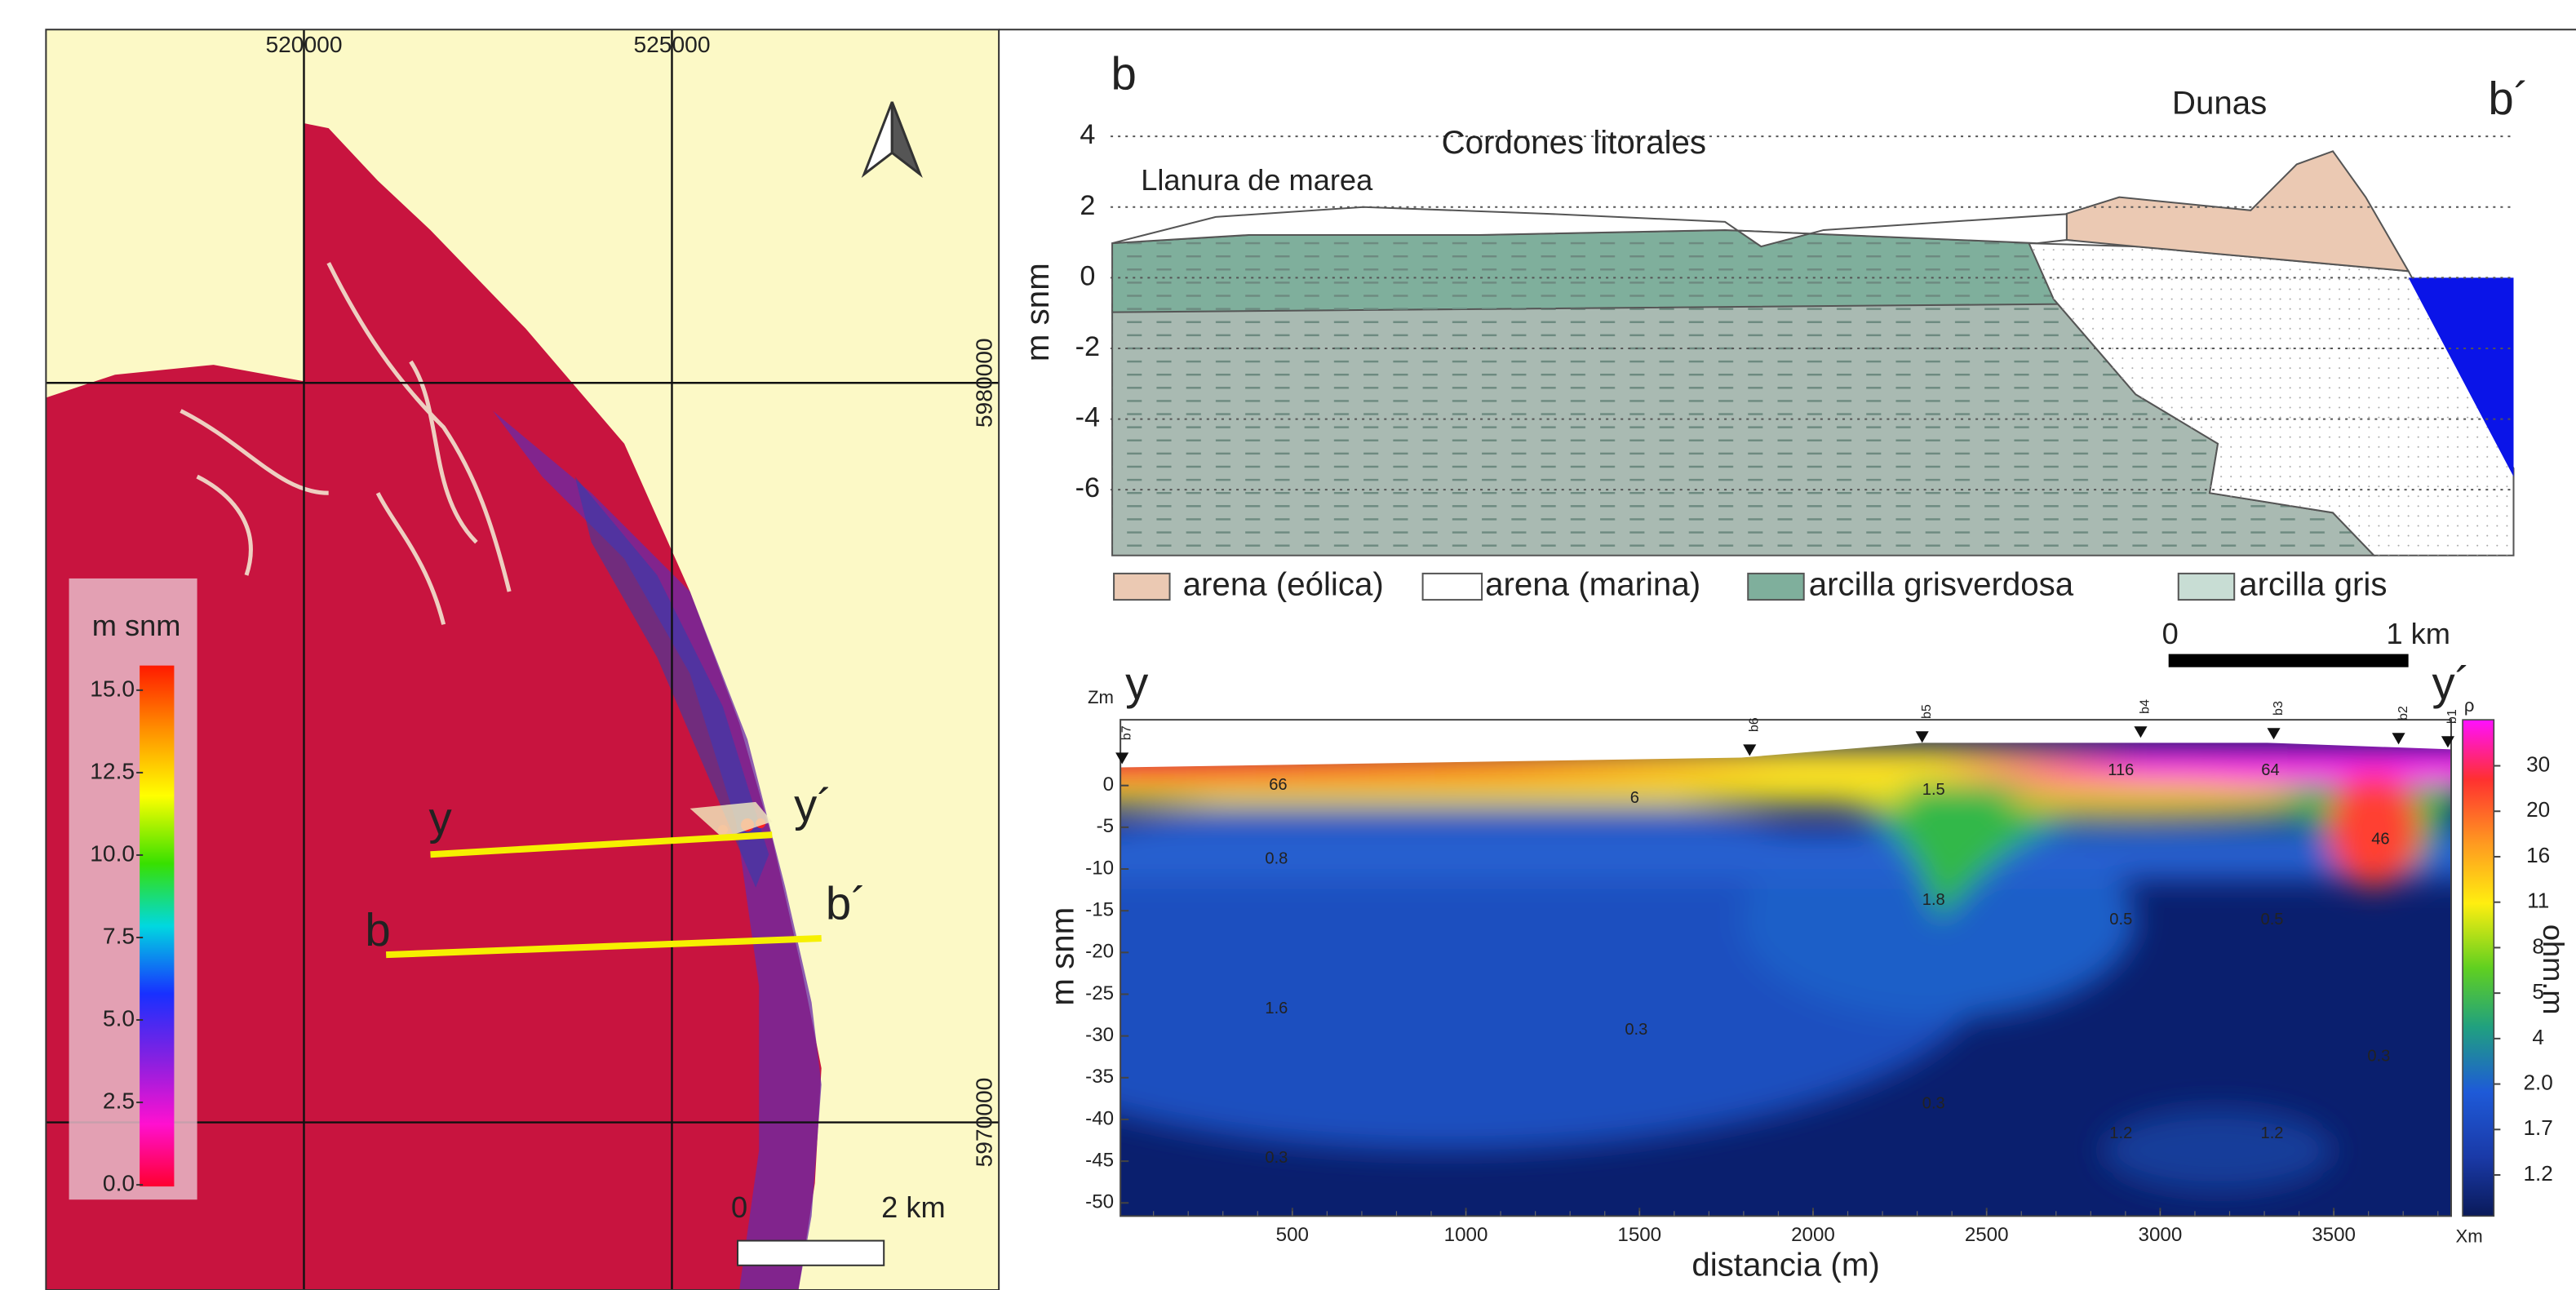 The image size is (2576, 1290). What do you see at coordinates (2538, 1173) in the screenshot?
I see `colorbar-label: 1.2` at bounding box center [2538, 1173].